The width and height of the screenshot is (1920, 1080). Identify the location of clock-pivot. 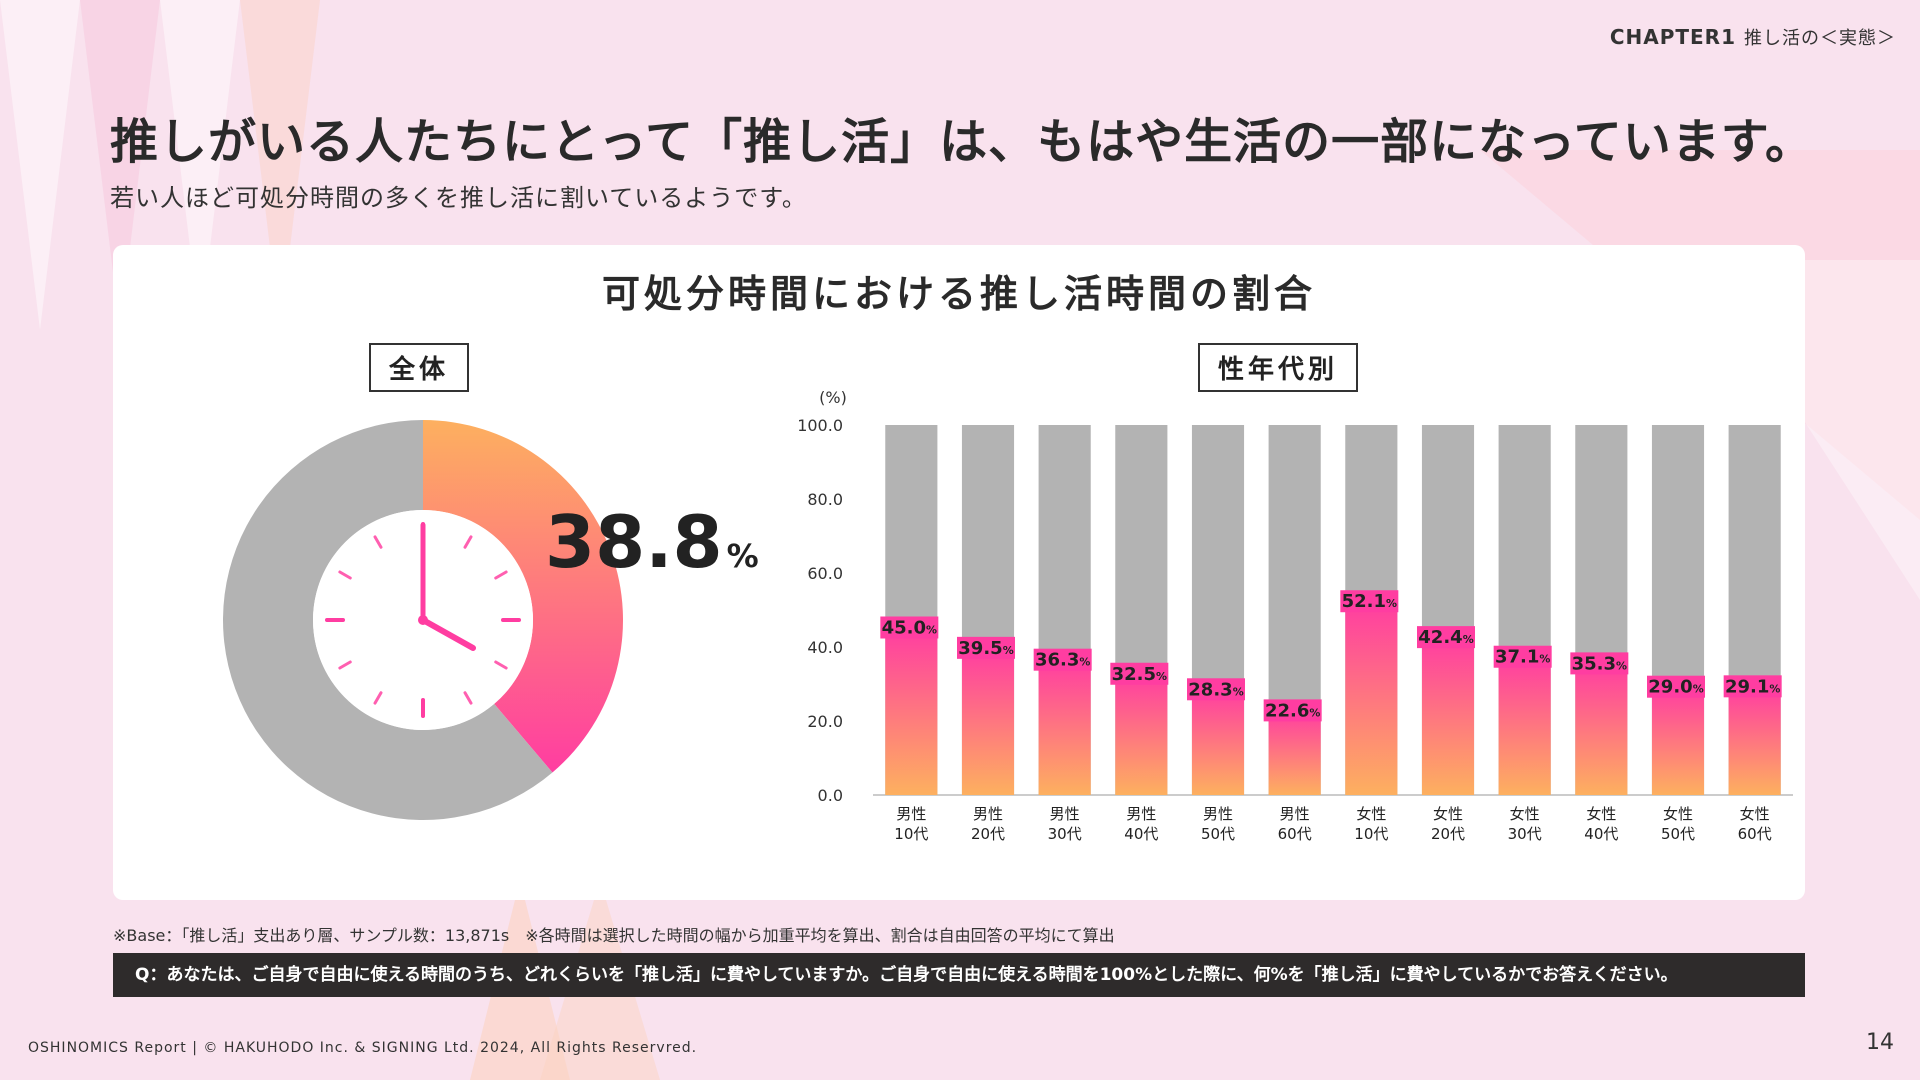
(423, 620).